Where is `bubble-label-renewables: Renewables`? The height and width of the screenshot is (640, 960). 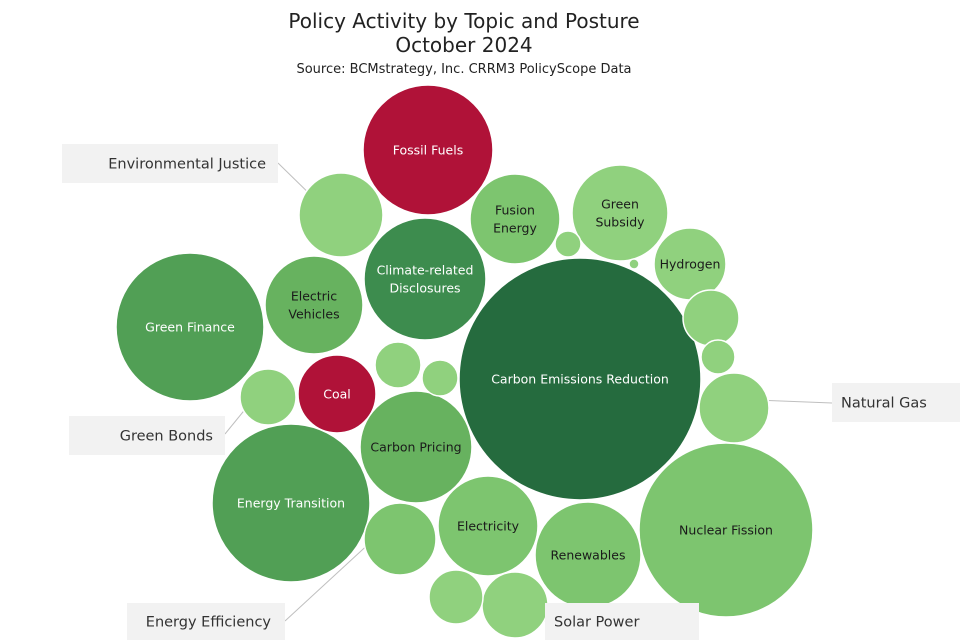
bubble-label-renewables: Renewables is located at coordinates (588, 555).